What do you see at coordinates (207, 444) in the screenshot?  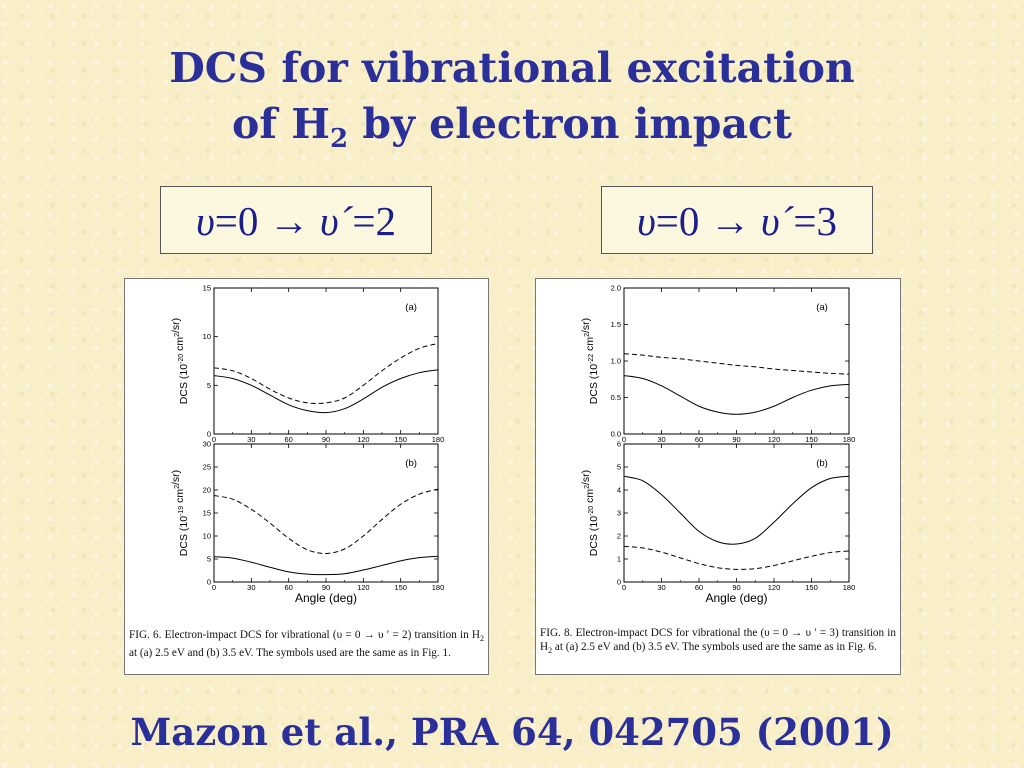 I see `y-tick-label: 30` at bounding box center [207, 444].